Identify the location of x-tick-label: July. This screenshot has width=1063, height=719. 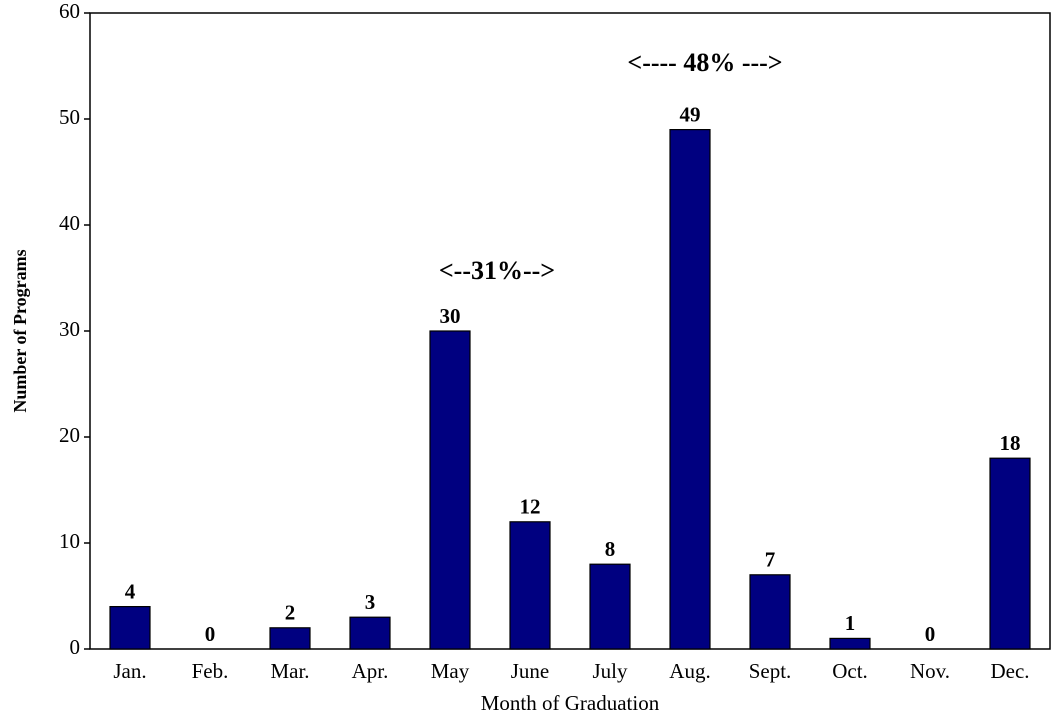
(610, 671).